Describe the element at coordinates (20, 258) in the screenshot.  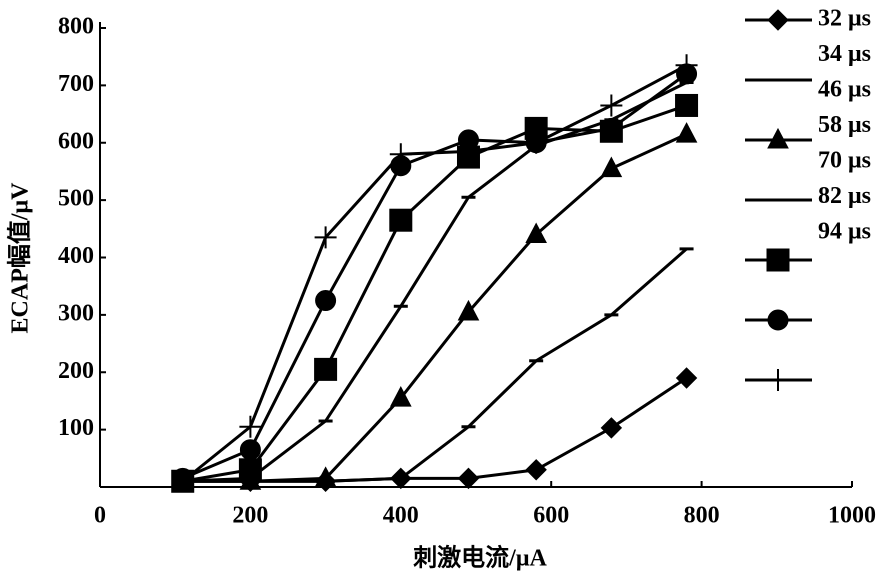
I see `y-axis-title: ECAP幅值/μV` at that location.